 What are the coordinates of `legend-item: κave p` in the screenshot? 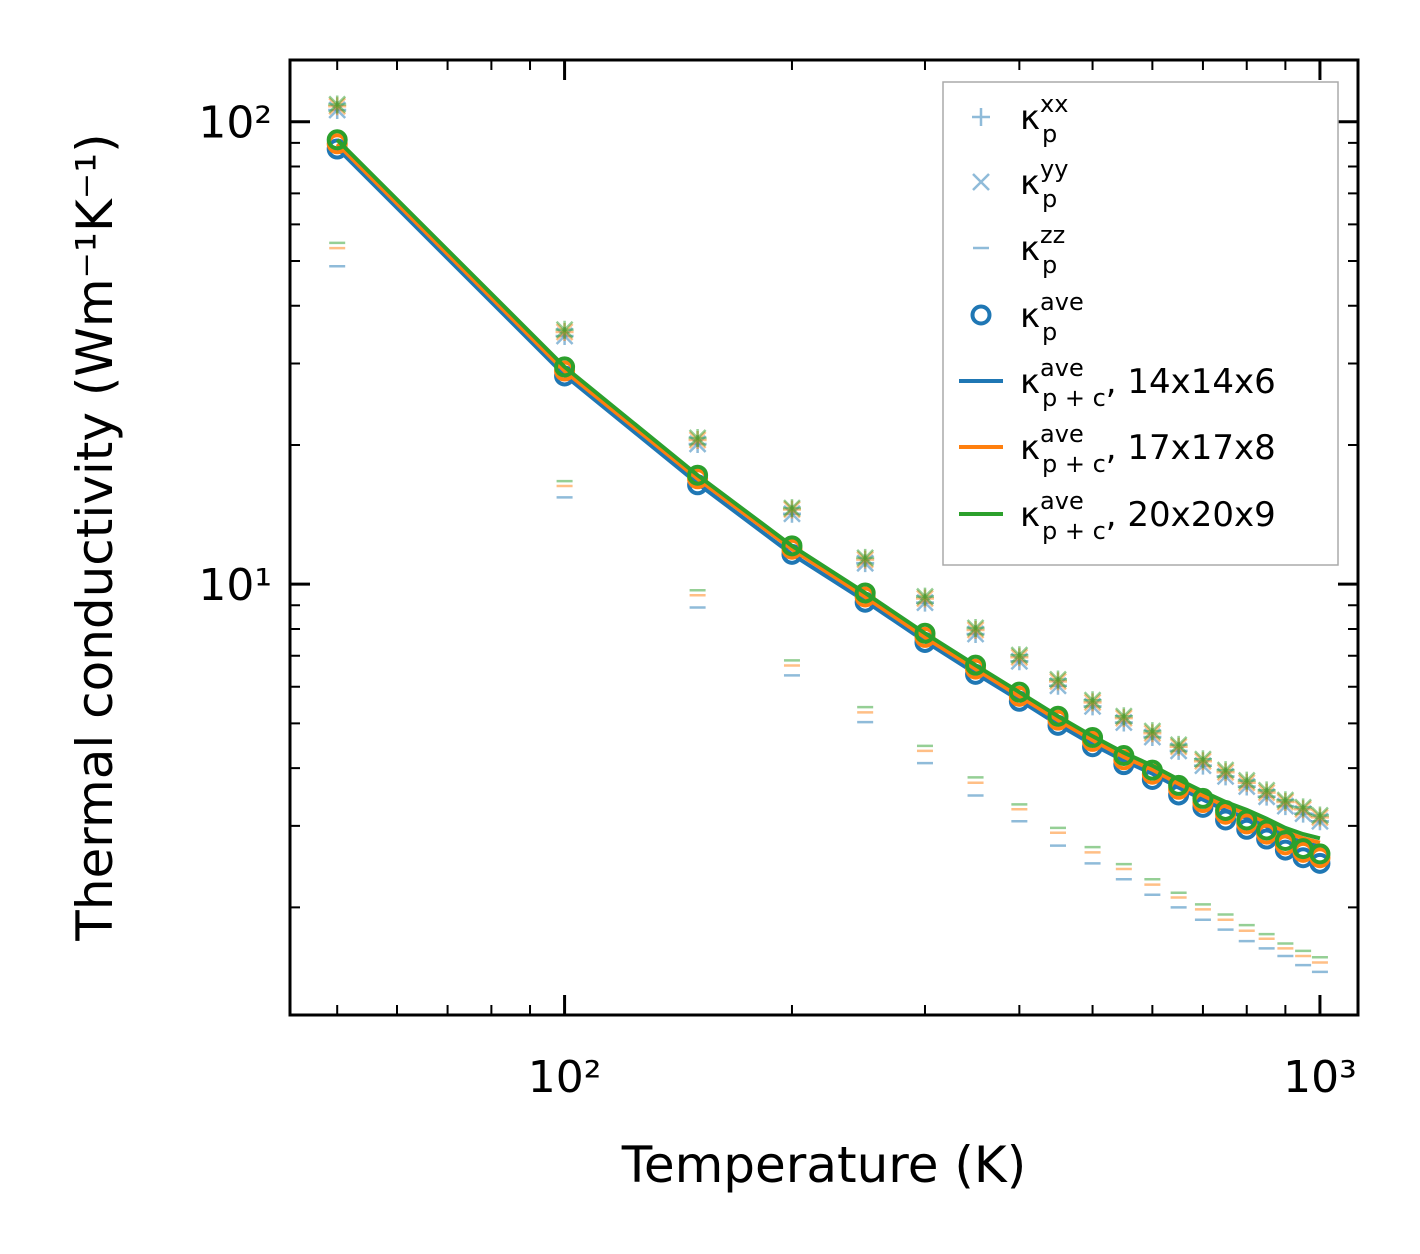 It's located at (1027, 317).